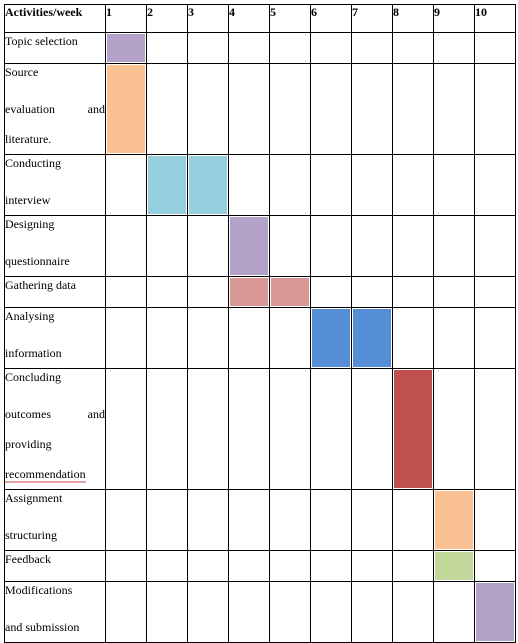  Describe the element at coordinates (45, 475) in the screenshot. I see `activity-name-line: recommendation` at that location.